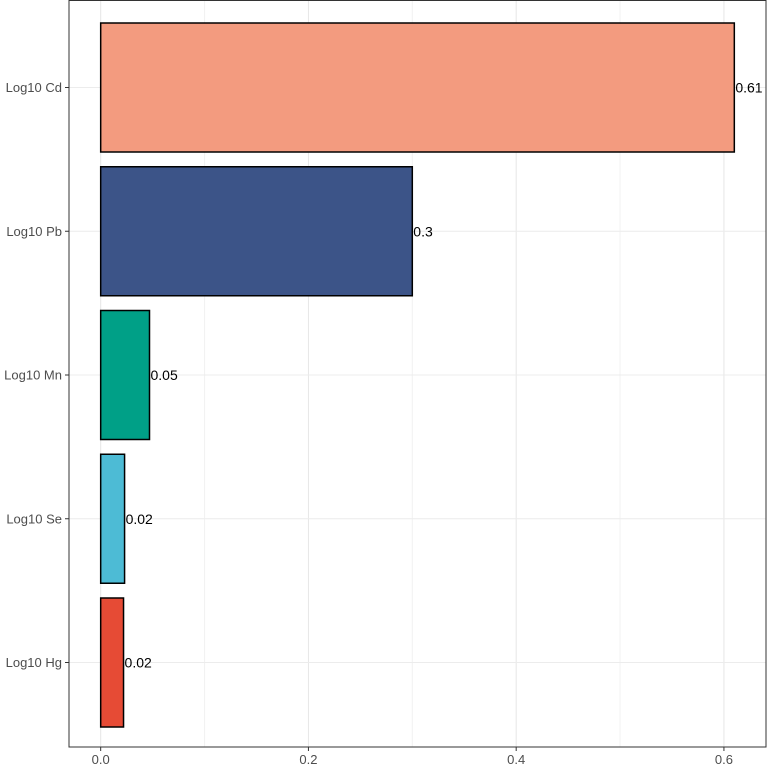 The width and height of the screenshot is (767, 766). What do you see at coordinates (34, 231) in the screenshot?
I see `y-tick-label: Log10 Pb` at bounding box center [34, 231].